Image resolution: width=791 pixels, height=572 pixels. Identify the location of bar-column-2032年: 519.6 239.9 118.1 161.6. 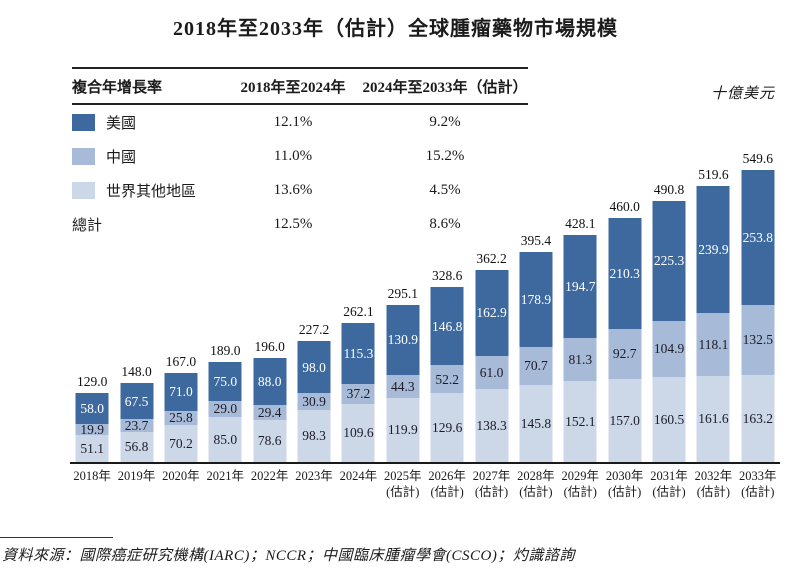
(713, 306).